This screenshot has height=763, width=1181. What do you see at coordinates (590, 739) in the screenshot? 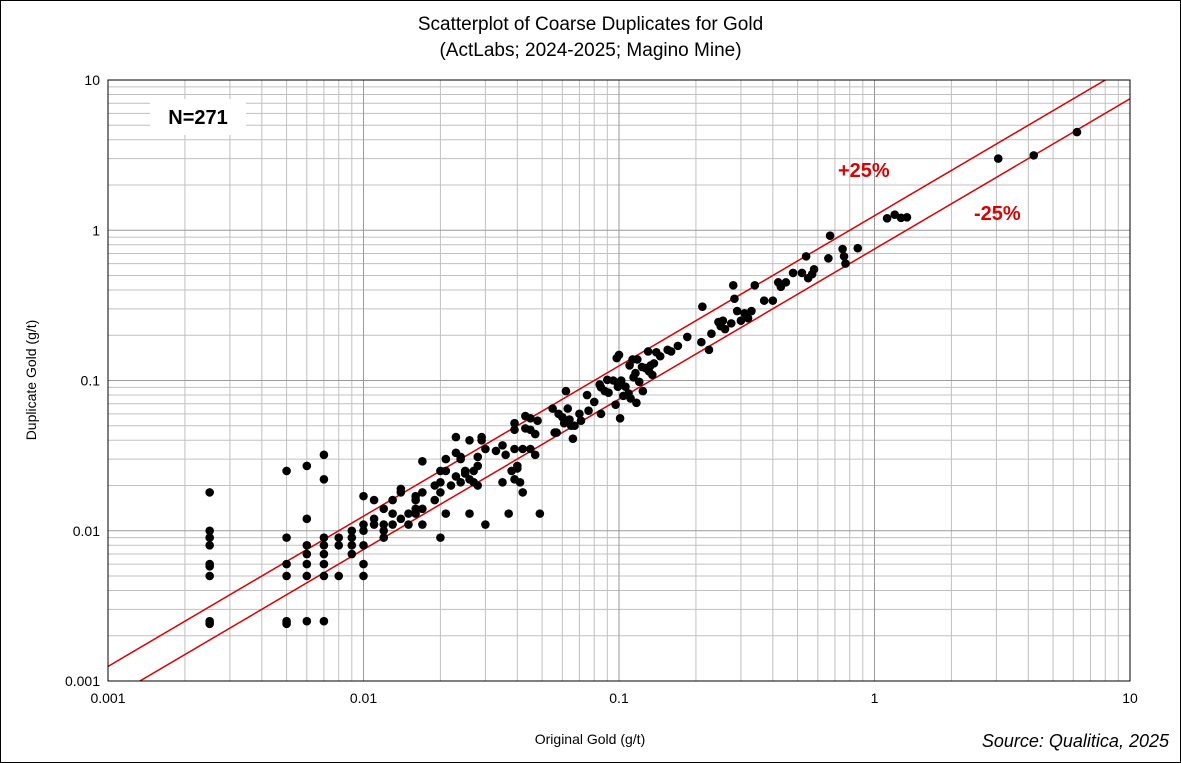
I see `x-axis-label: Original Gold (g/t)` at bounding box center [590, 739].